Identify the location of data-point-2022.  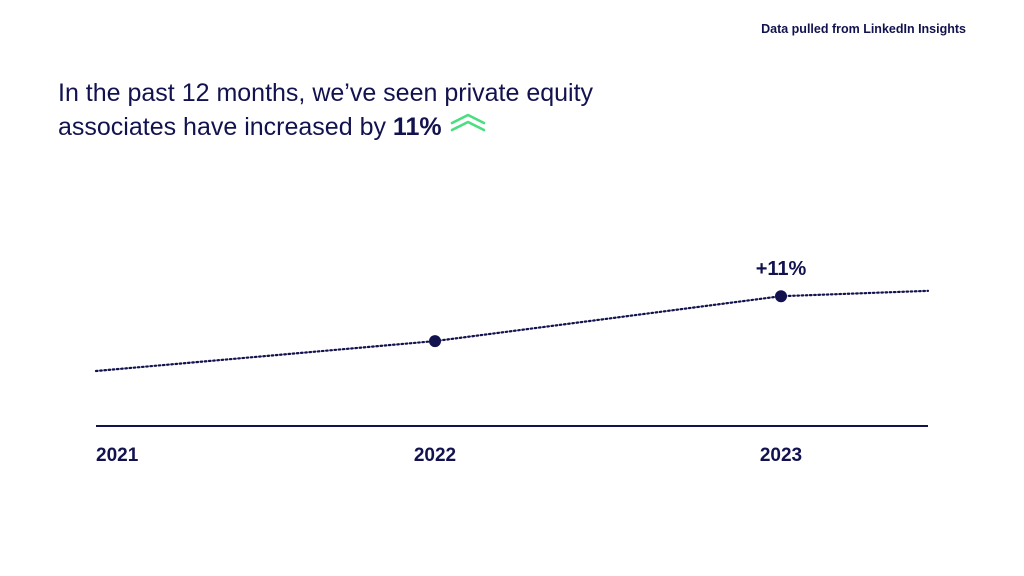
(435, 341).